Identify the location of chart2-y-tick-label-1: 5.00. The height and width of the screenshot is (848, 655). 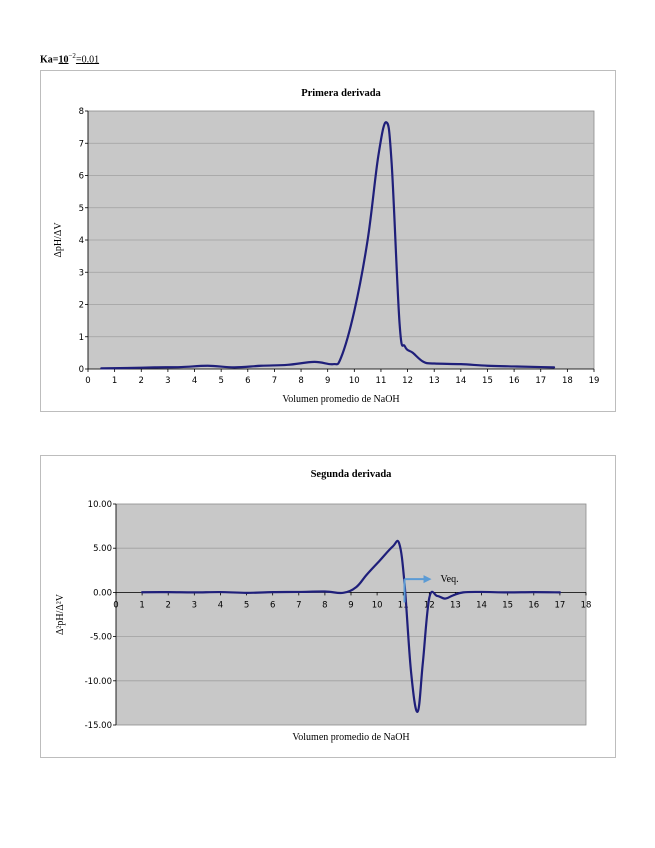
(102, 549).